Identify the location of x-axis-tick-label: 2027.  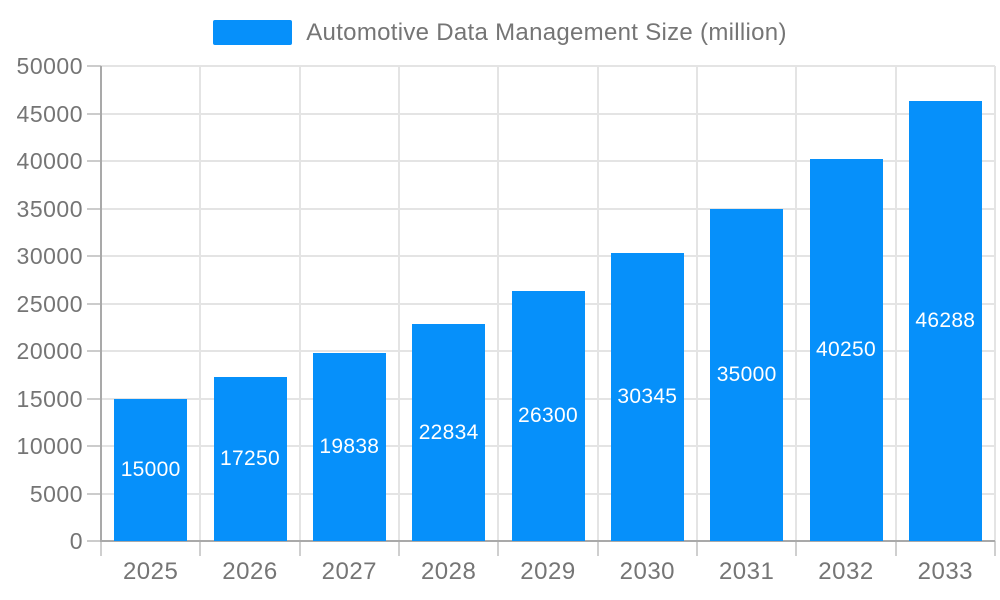
(349, 571).